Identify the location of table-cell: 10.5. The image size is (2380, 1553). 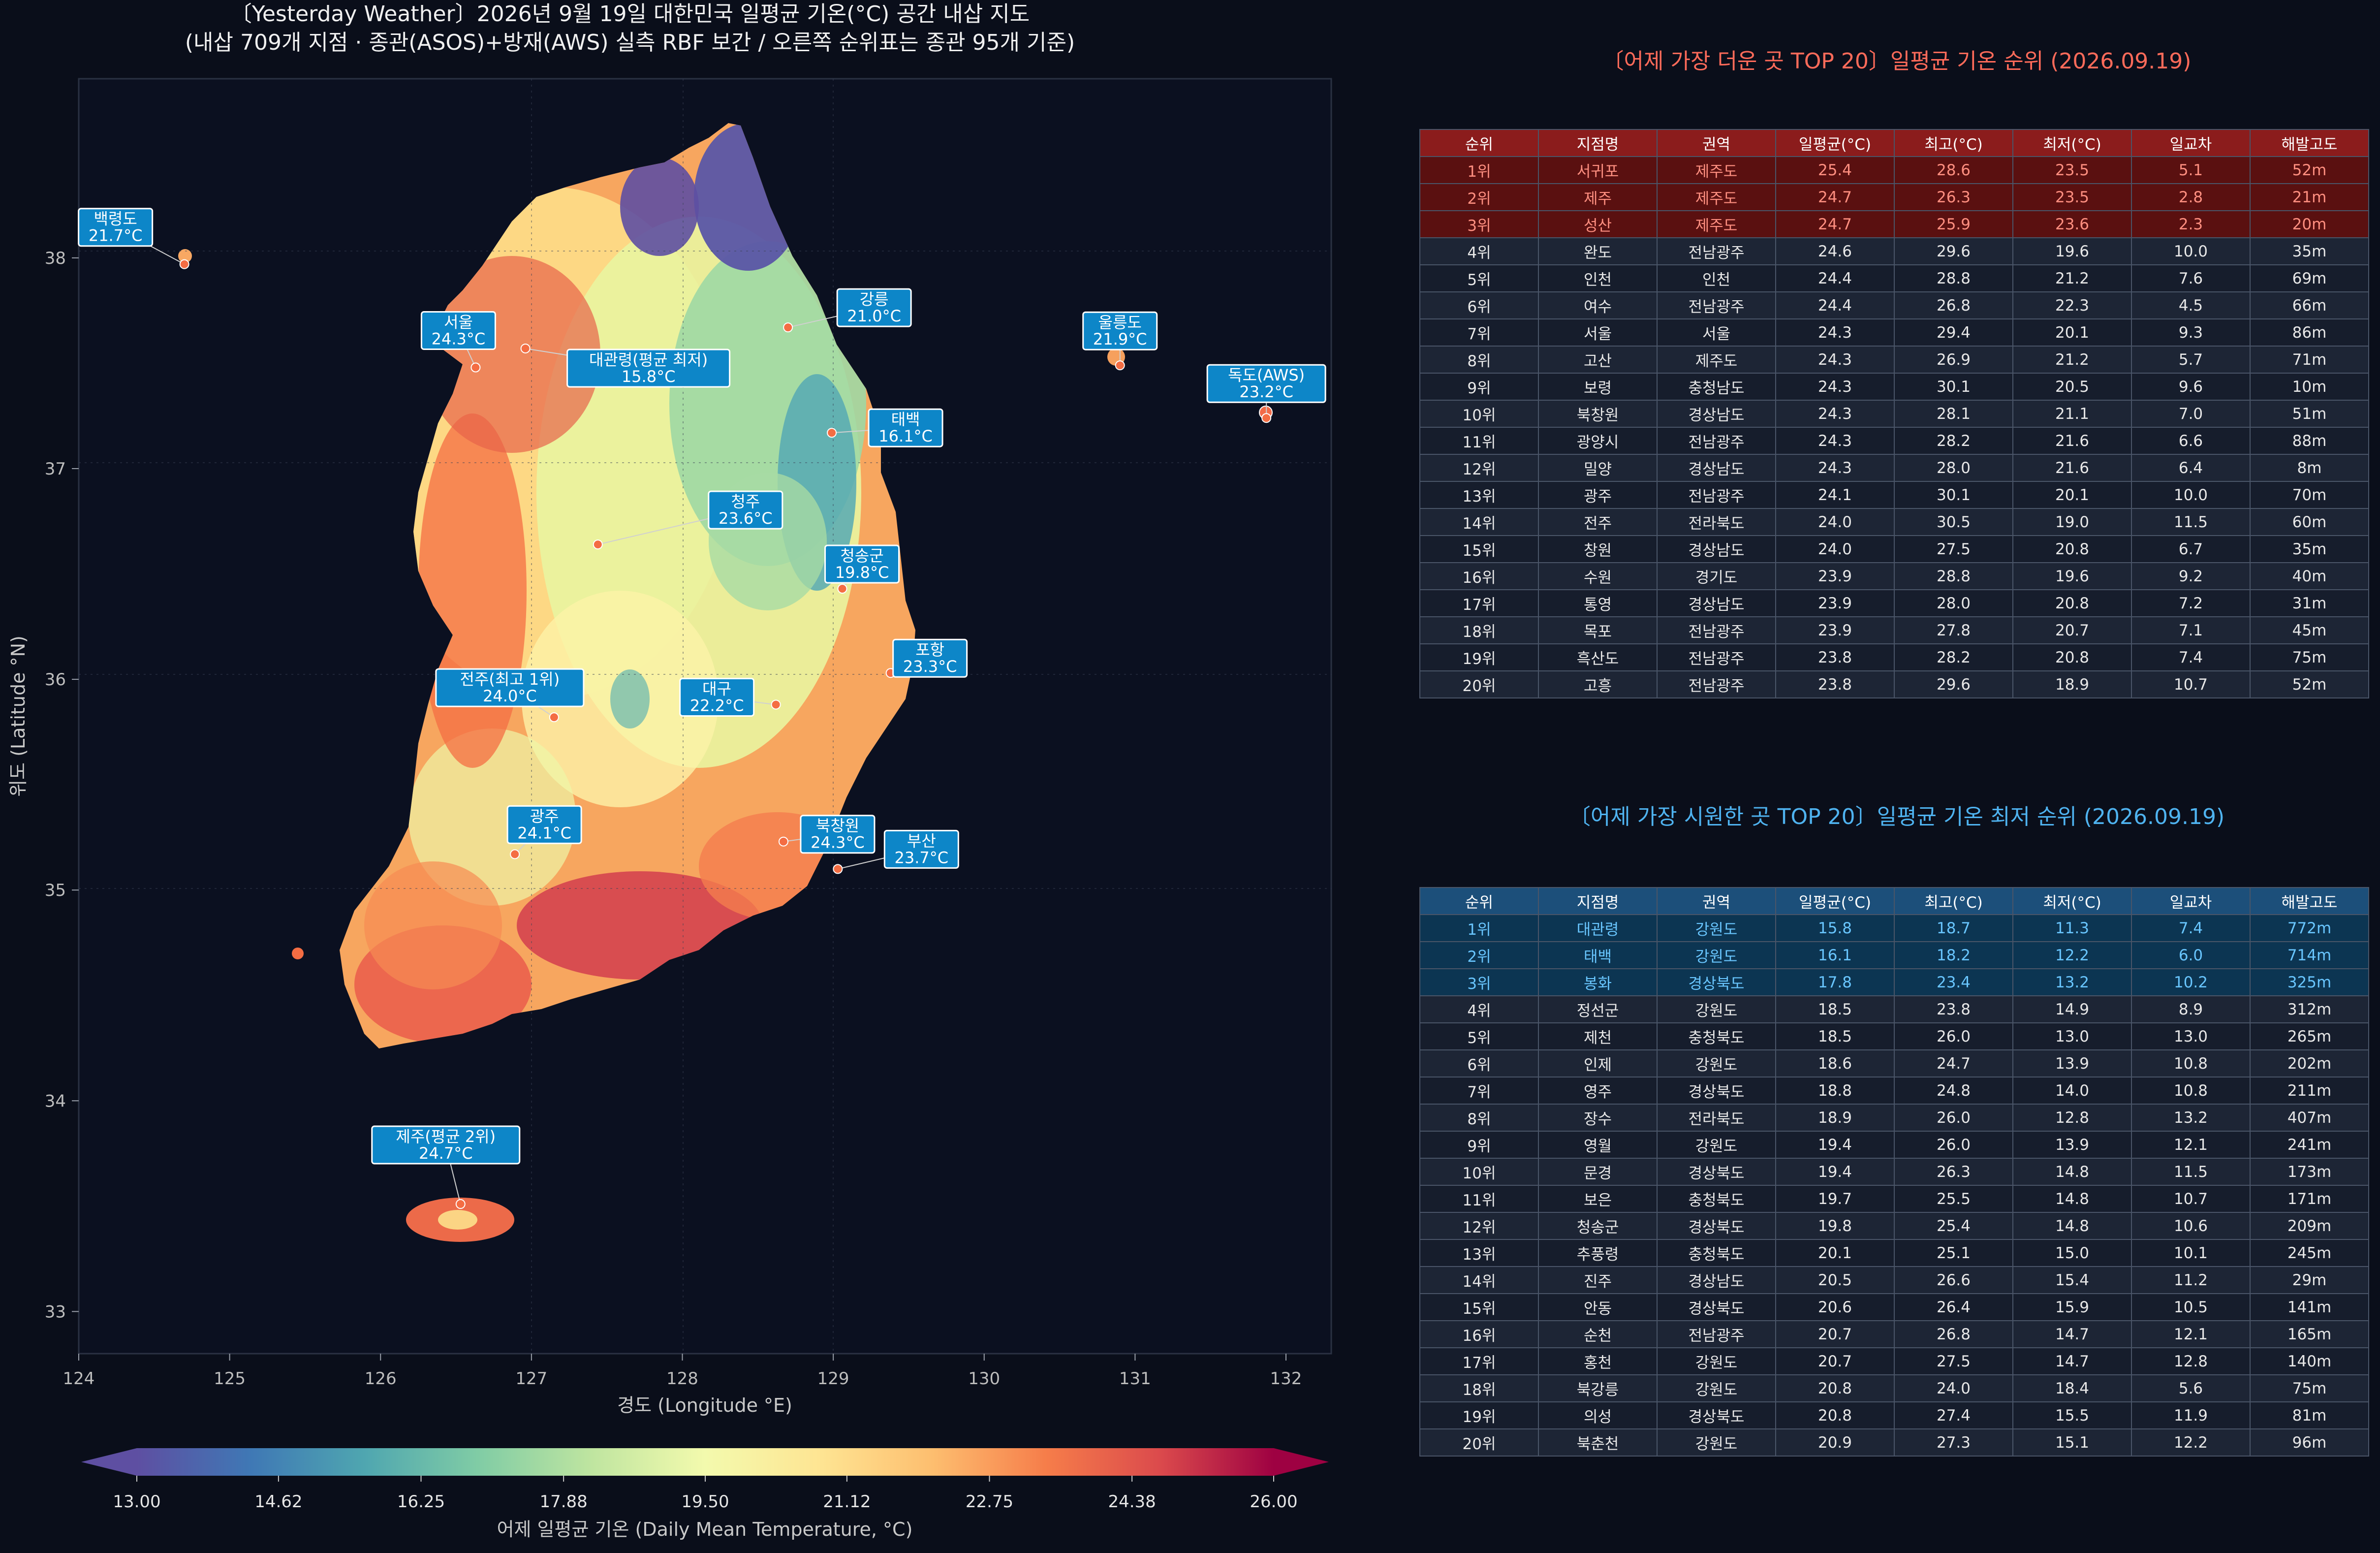
(2191, 1307).